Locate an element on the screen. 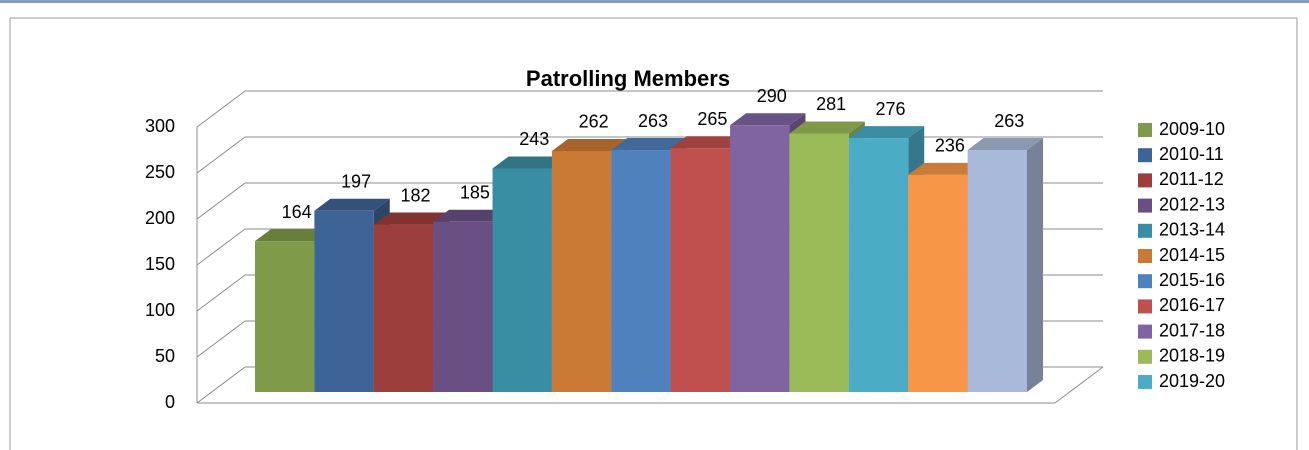 The image size is (1309, 450). legend-label: 2014-15 is located at coordinates (1192, 255).